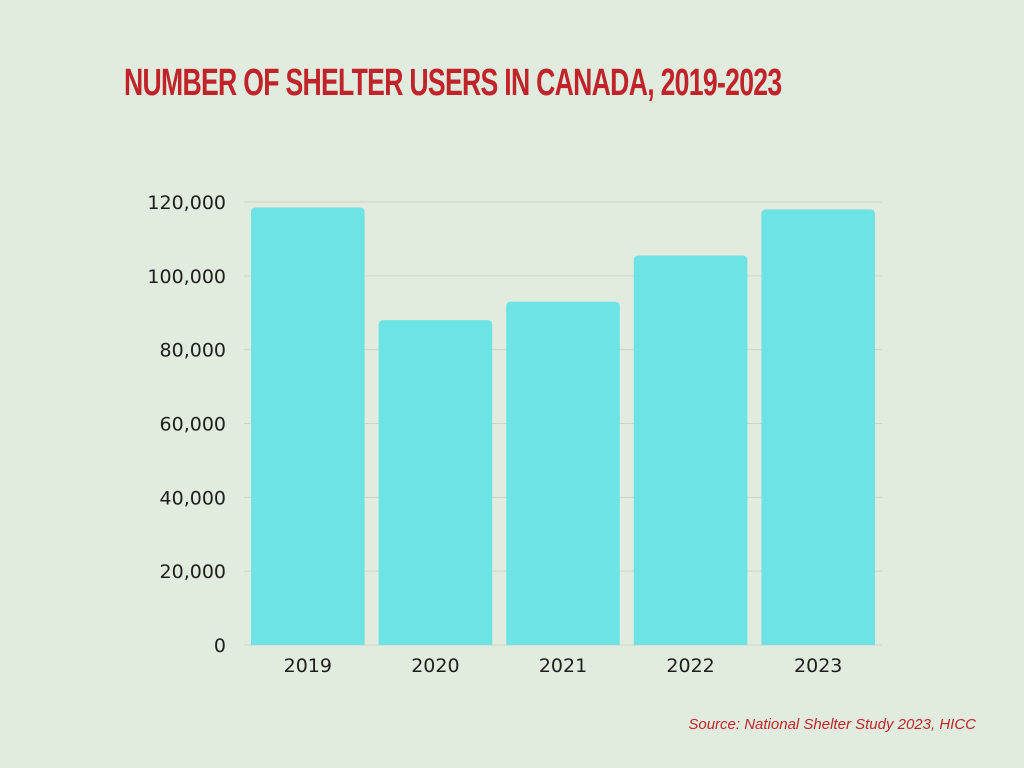  I want to click on x-tick-label: 2021, so click(563, 666).